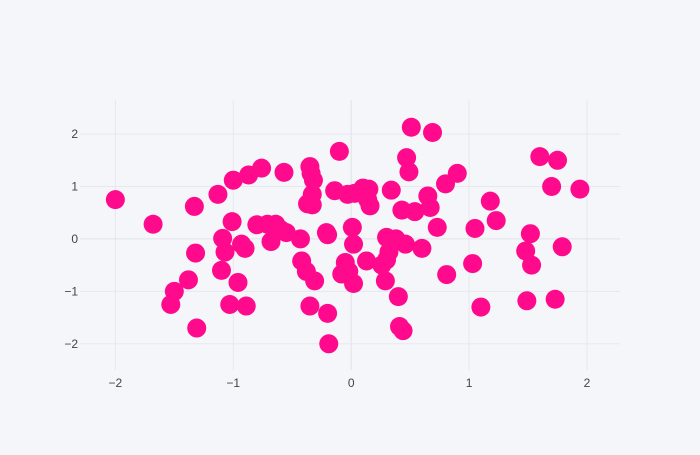 This screenshot has width=700, height=455. What do you see at coordinates (74, 187) in the screenshot?
I see `y-tick-label: 1` at bounding box center [74, 187].